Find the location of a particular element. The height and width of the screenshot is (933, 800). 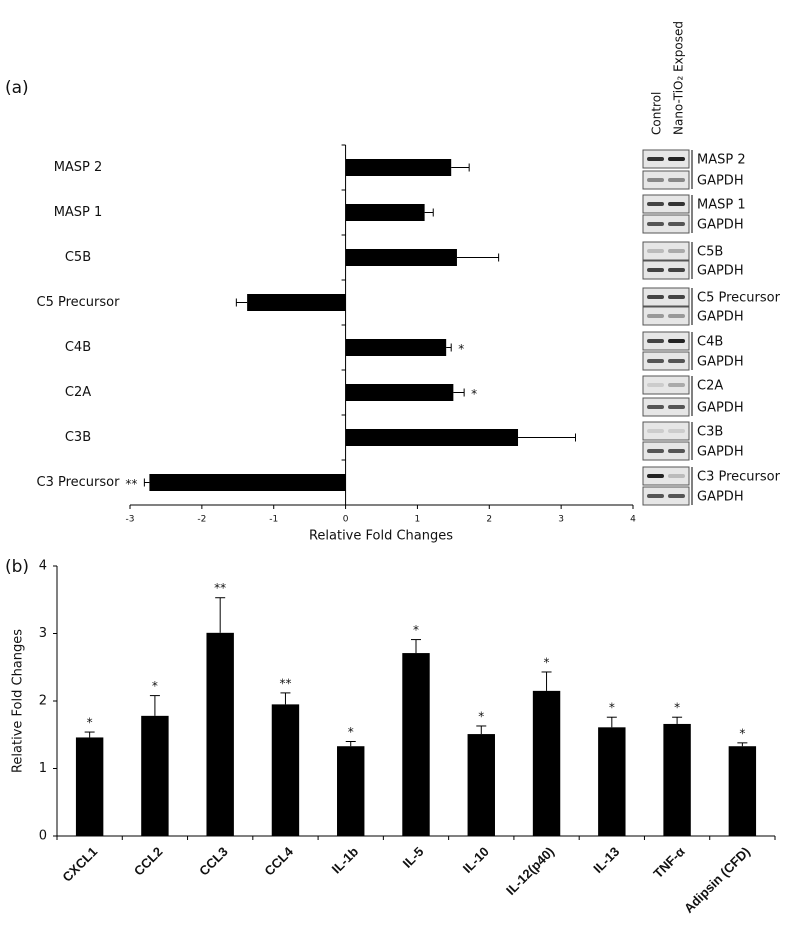

x-tick-label: TNF-α is located at coordinates (668, 862).